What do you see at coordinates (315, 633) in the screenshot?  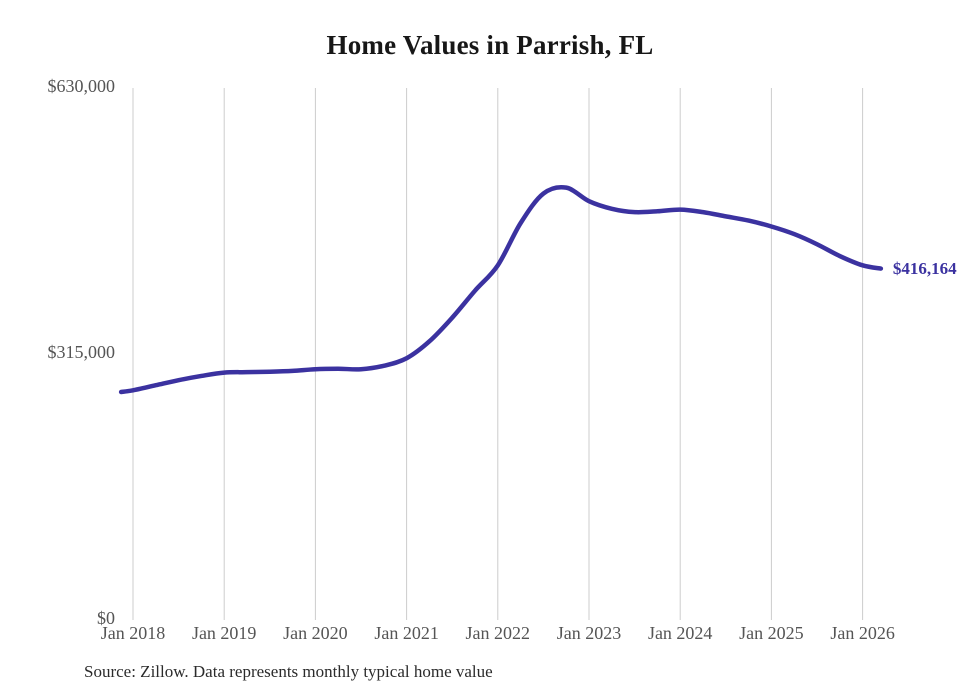 I see `x-axis-tick-label: Jan 2020` at bounding box center [315, 633].